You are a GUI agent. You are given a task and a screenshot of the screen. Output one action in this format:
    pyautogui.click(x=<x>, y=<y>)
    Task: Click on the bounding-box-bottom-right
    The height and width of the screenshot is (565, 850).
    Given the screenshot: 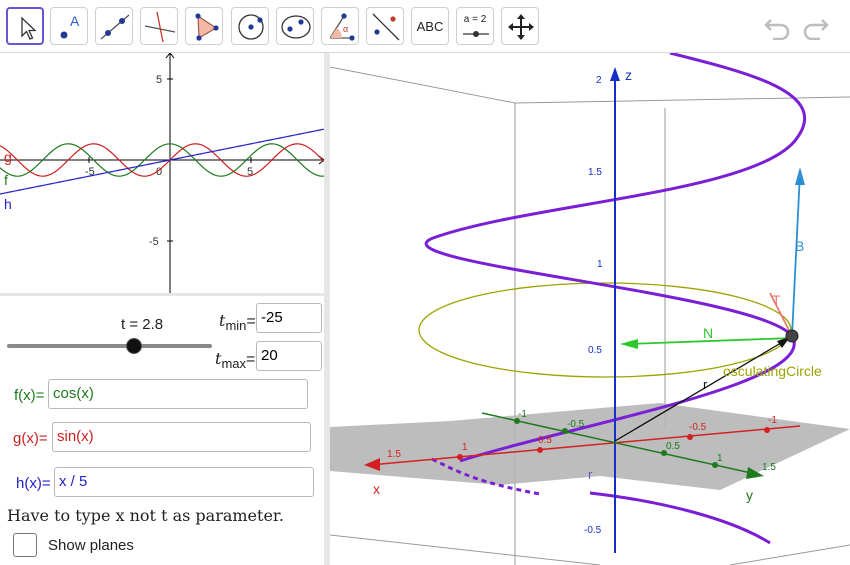 What is the action you would take?
    pyautogui.click(x=789, y=554)
    